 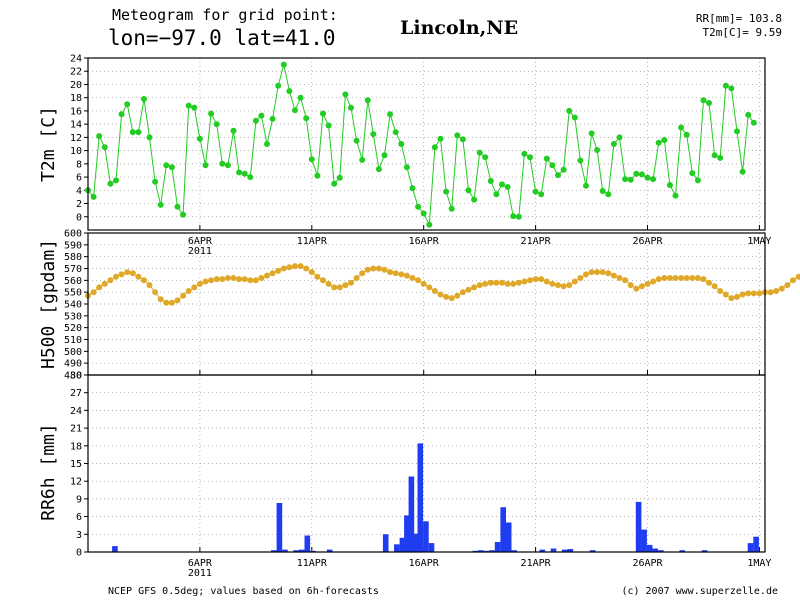 I want to click on y-tick-label: 4, so click(x=79, y=191).